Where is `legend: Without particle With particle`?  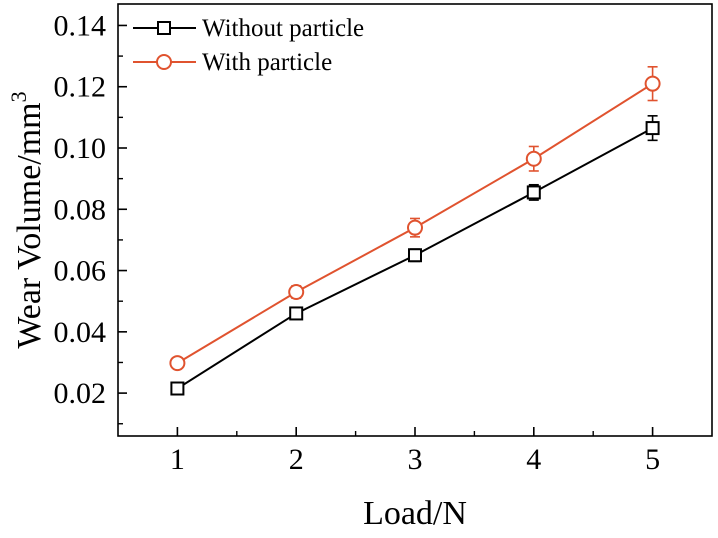 legend: Without particle With particle is located at coordinates (248, 45).